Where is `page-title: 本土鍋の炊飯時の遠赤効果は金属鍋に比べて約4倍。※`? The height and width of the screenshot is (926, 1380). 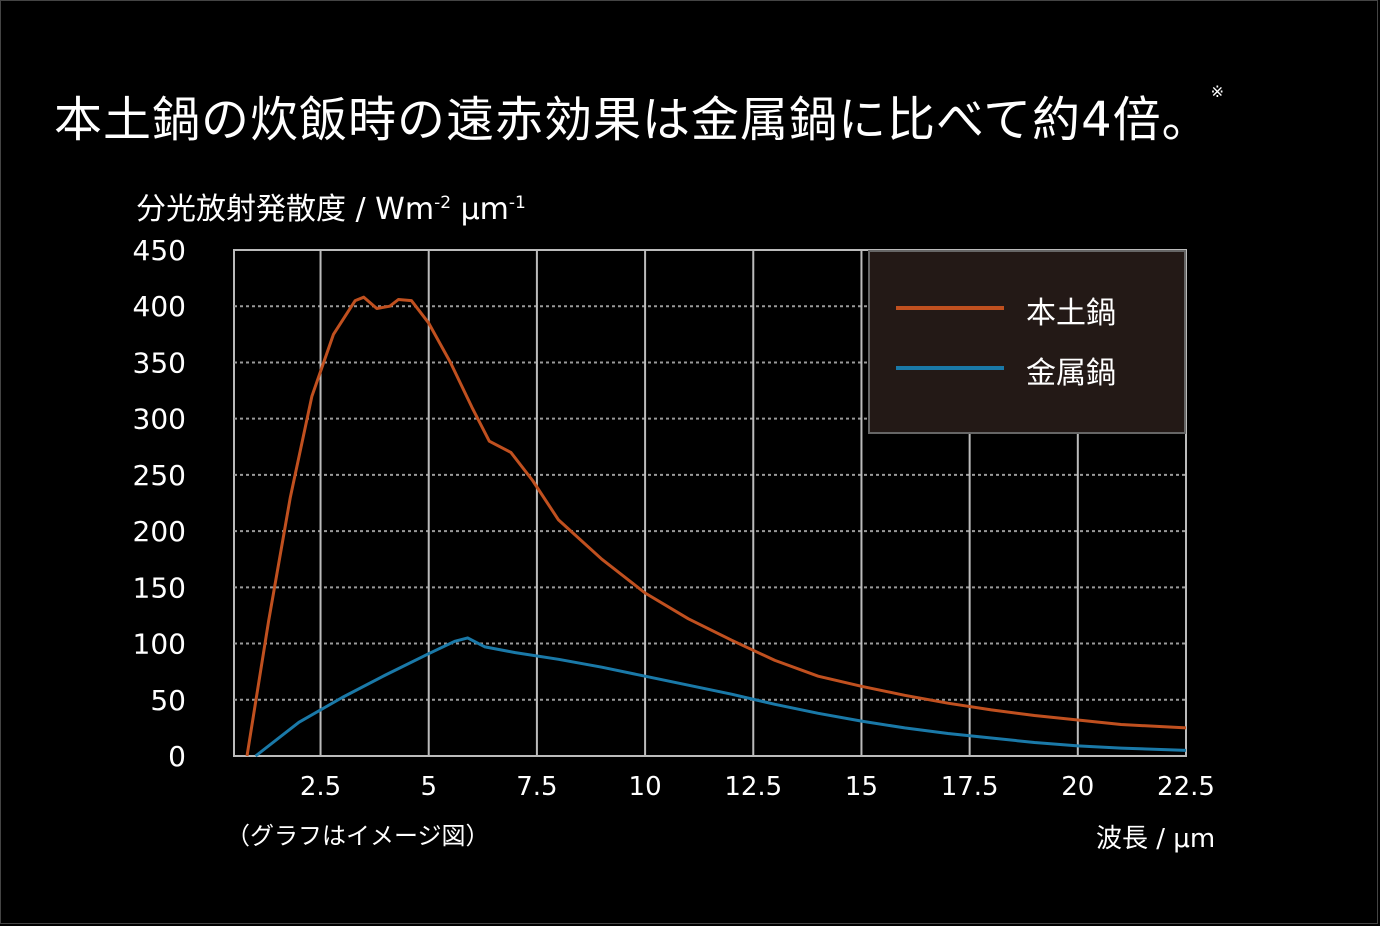 page-title: 本土鍋の炊飯時の遠赤効果は金属鍋に比べて約4倍。※ is located at coordinates (639, 115).